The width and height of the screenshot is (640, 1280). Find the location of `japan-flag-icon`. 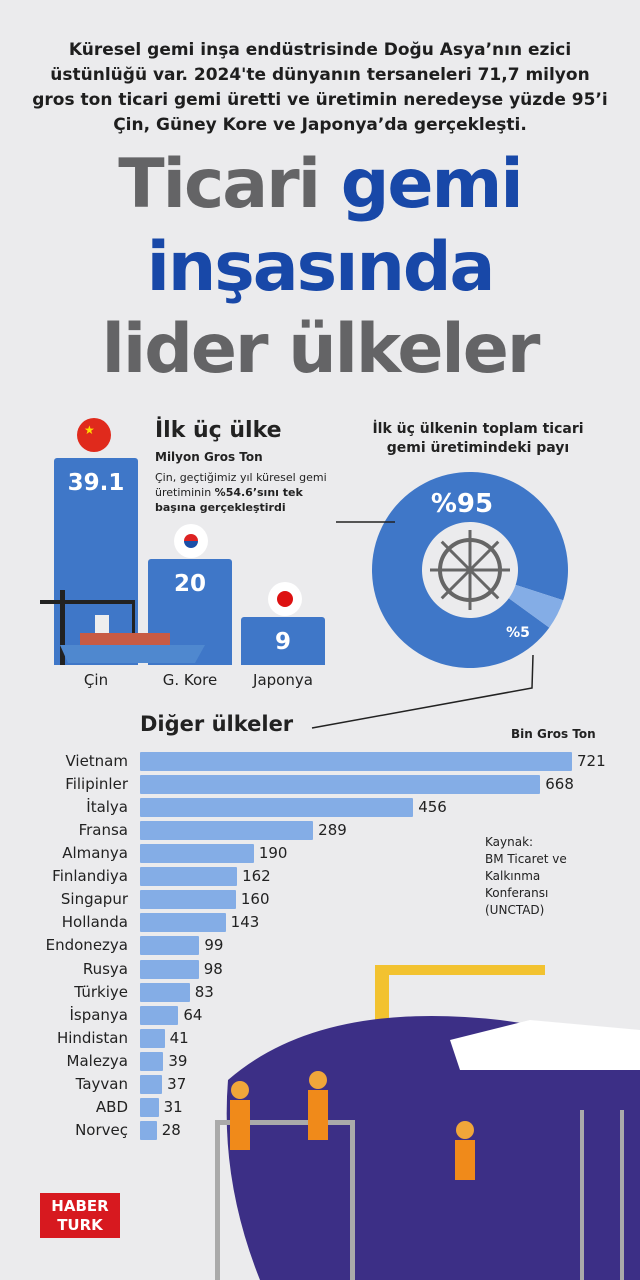

japan-flag-icon is located at coordinates (285, 599).